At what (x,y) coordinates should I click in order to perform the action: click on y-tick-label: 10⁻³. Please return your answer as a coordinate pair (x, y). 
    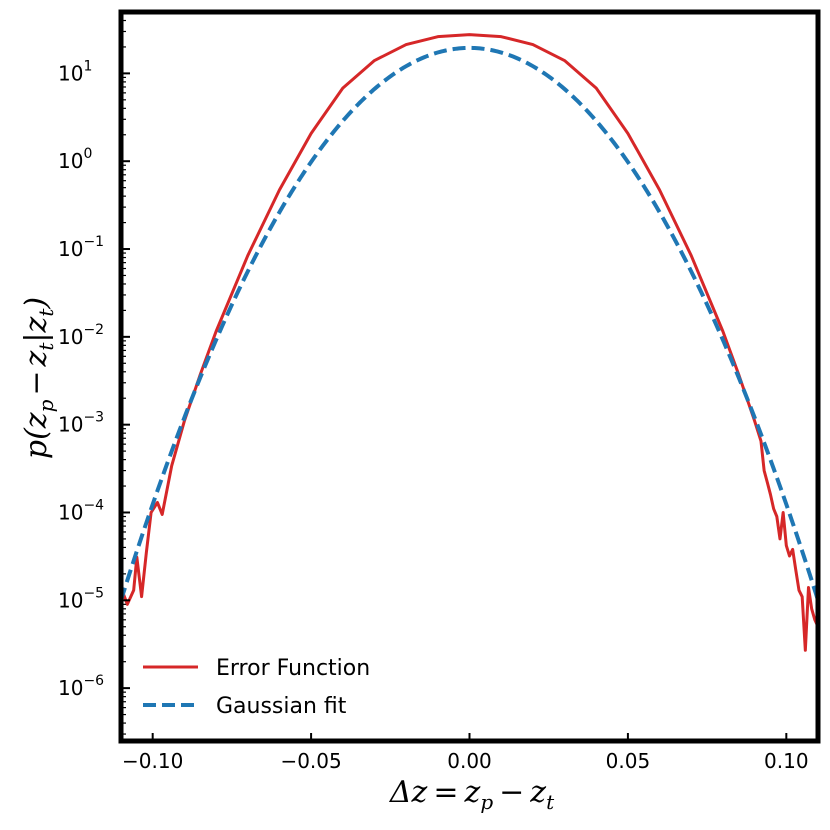
    Looking at the image, I should click on (81, 423).